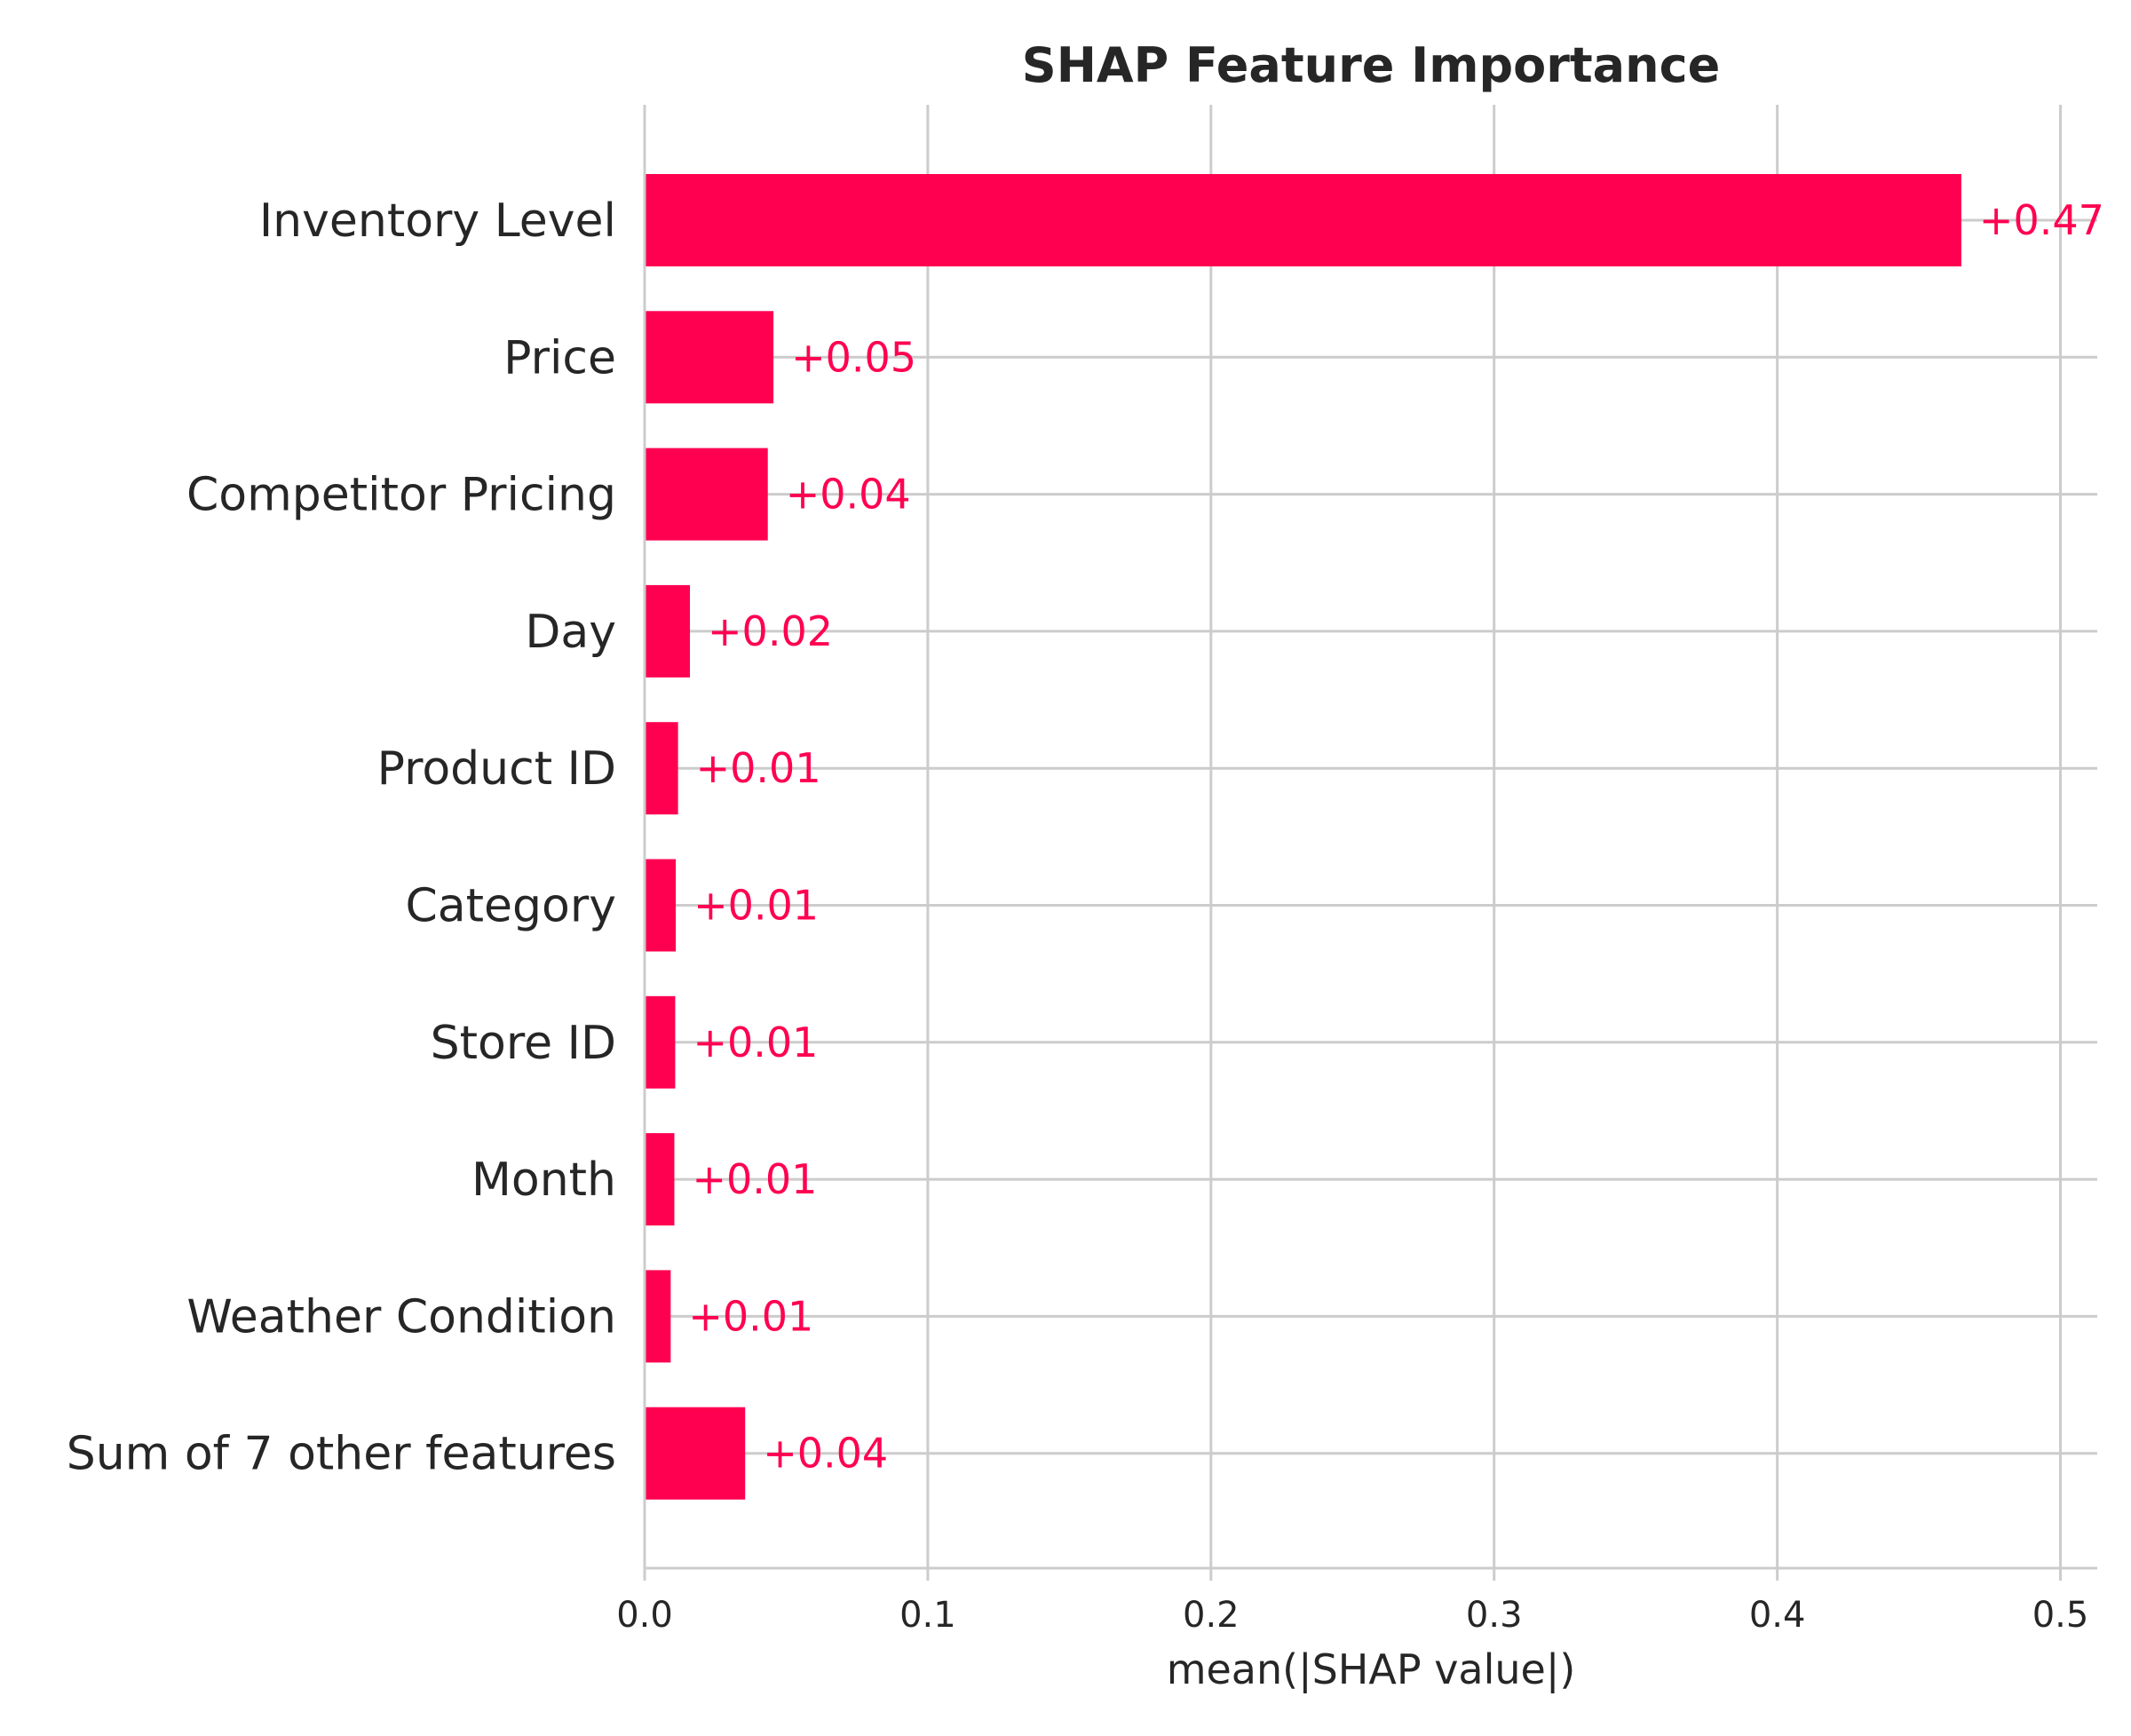  Describe the element at coordinates (511, 906) in the screenshot. I see `y-tick-label: Category` at that location.